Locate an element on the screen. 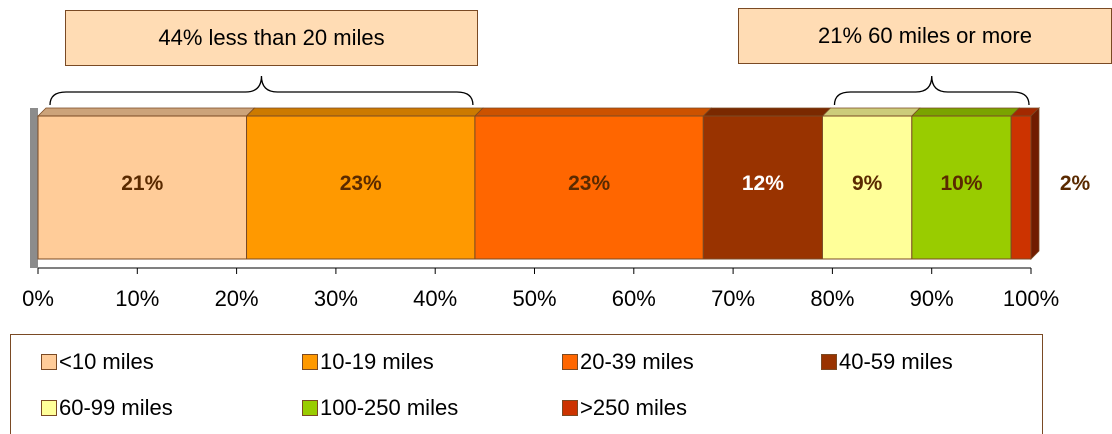  data-label: 12% is located at coordinates (763, 183).